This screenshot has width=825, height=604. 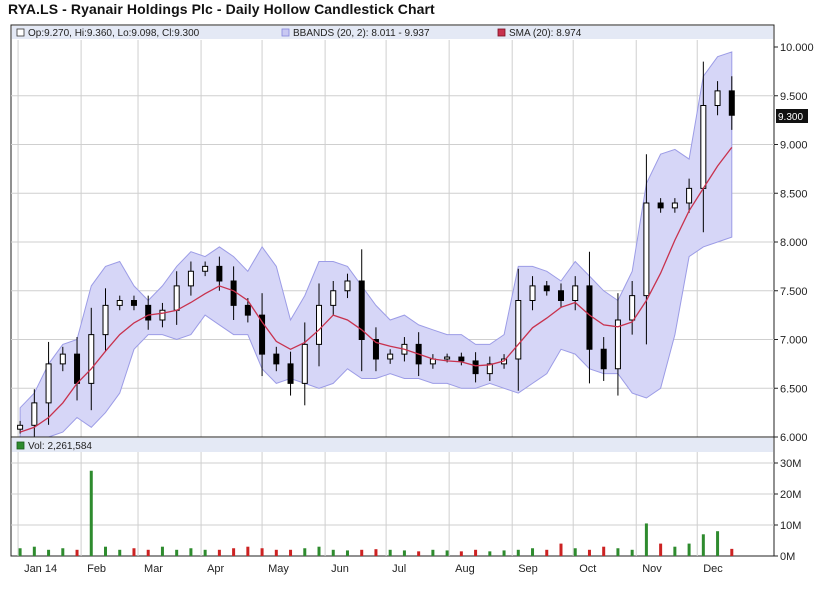 What do you see at coordinates (794, 146) in the screenshot?
I see `y-tick-label: 9.000` at bounding box center [794, 146].